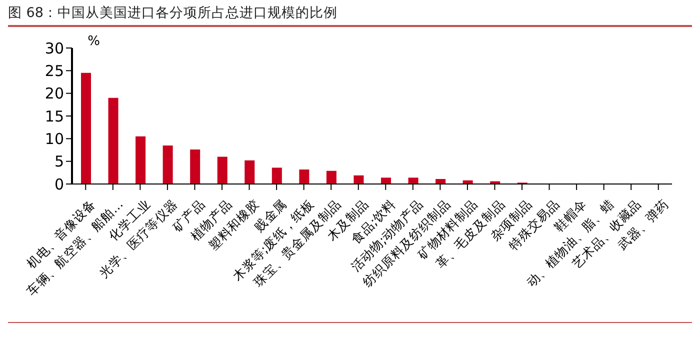 Image resolution: width=700 pixels, height=341 pixels. I want to click on y-axis-title: %, so click(94, 42).